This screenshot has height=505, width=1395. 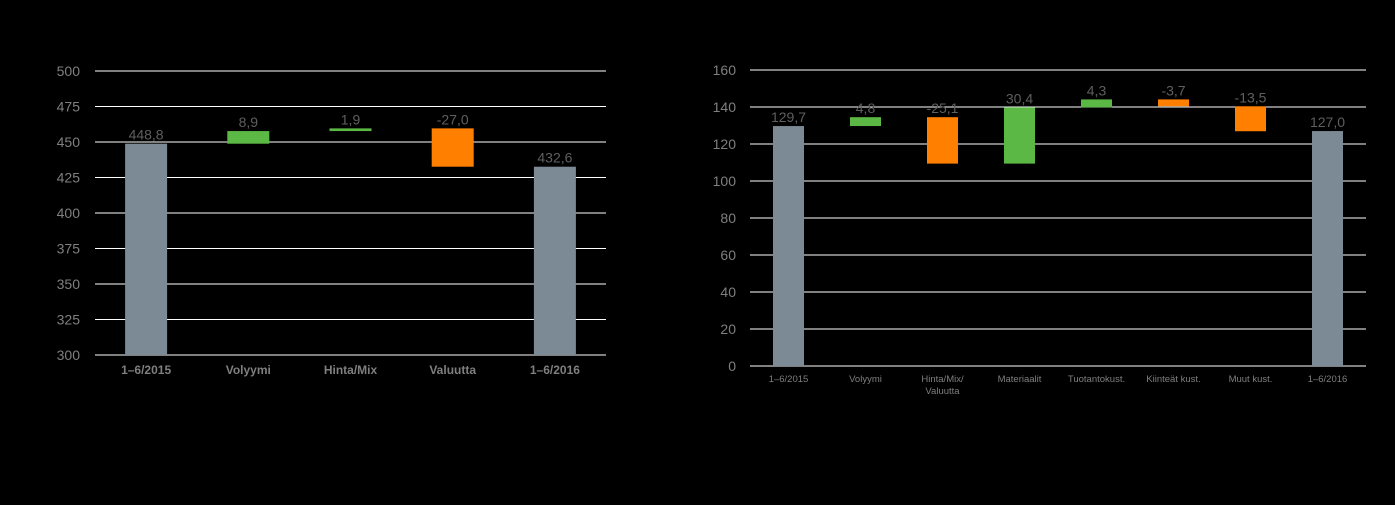 What do you see at coordinates (1096, 379) in the screenshot?
I see `x-category-label: Tuotantokust.` at bounding box center [1096, 379].